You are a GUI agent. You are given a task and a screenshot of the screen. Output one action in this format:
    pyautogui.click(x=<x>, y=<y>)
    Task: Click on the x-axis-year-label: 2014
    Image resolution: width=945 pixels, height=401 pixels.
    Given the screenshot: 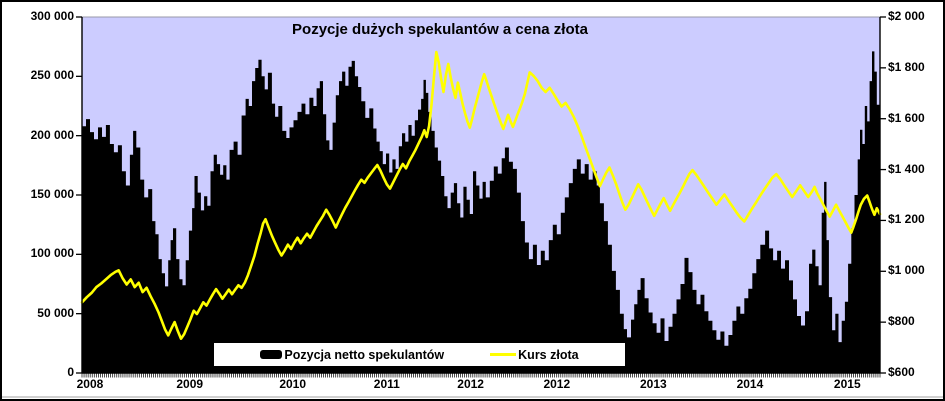 What is the action you would take?
    pyautogui.click(x=750, y=384)
    